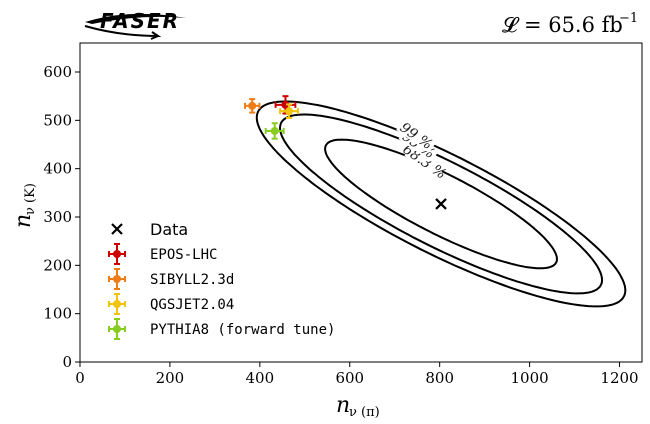 Image resolution: width=650 pixels, height=424 pixels. What do you see at coordinates (364, 412) in the screenshot?
I see `x-axis-label-sub: ν (π)` at bounding box center [364, 412].